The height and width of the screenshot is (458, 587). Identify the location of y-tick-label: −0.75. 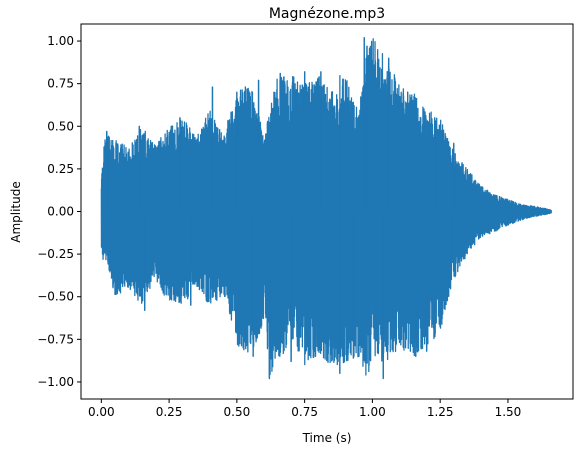
(55, 339).